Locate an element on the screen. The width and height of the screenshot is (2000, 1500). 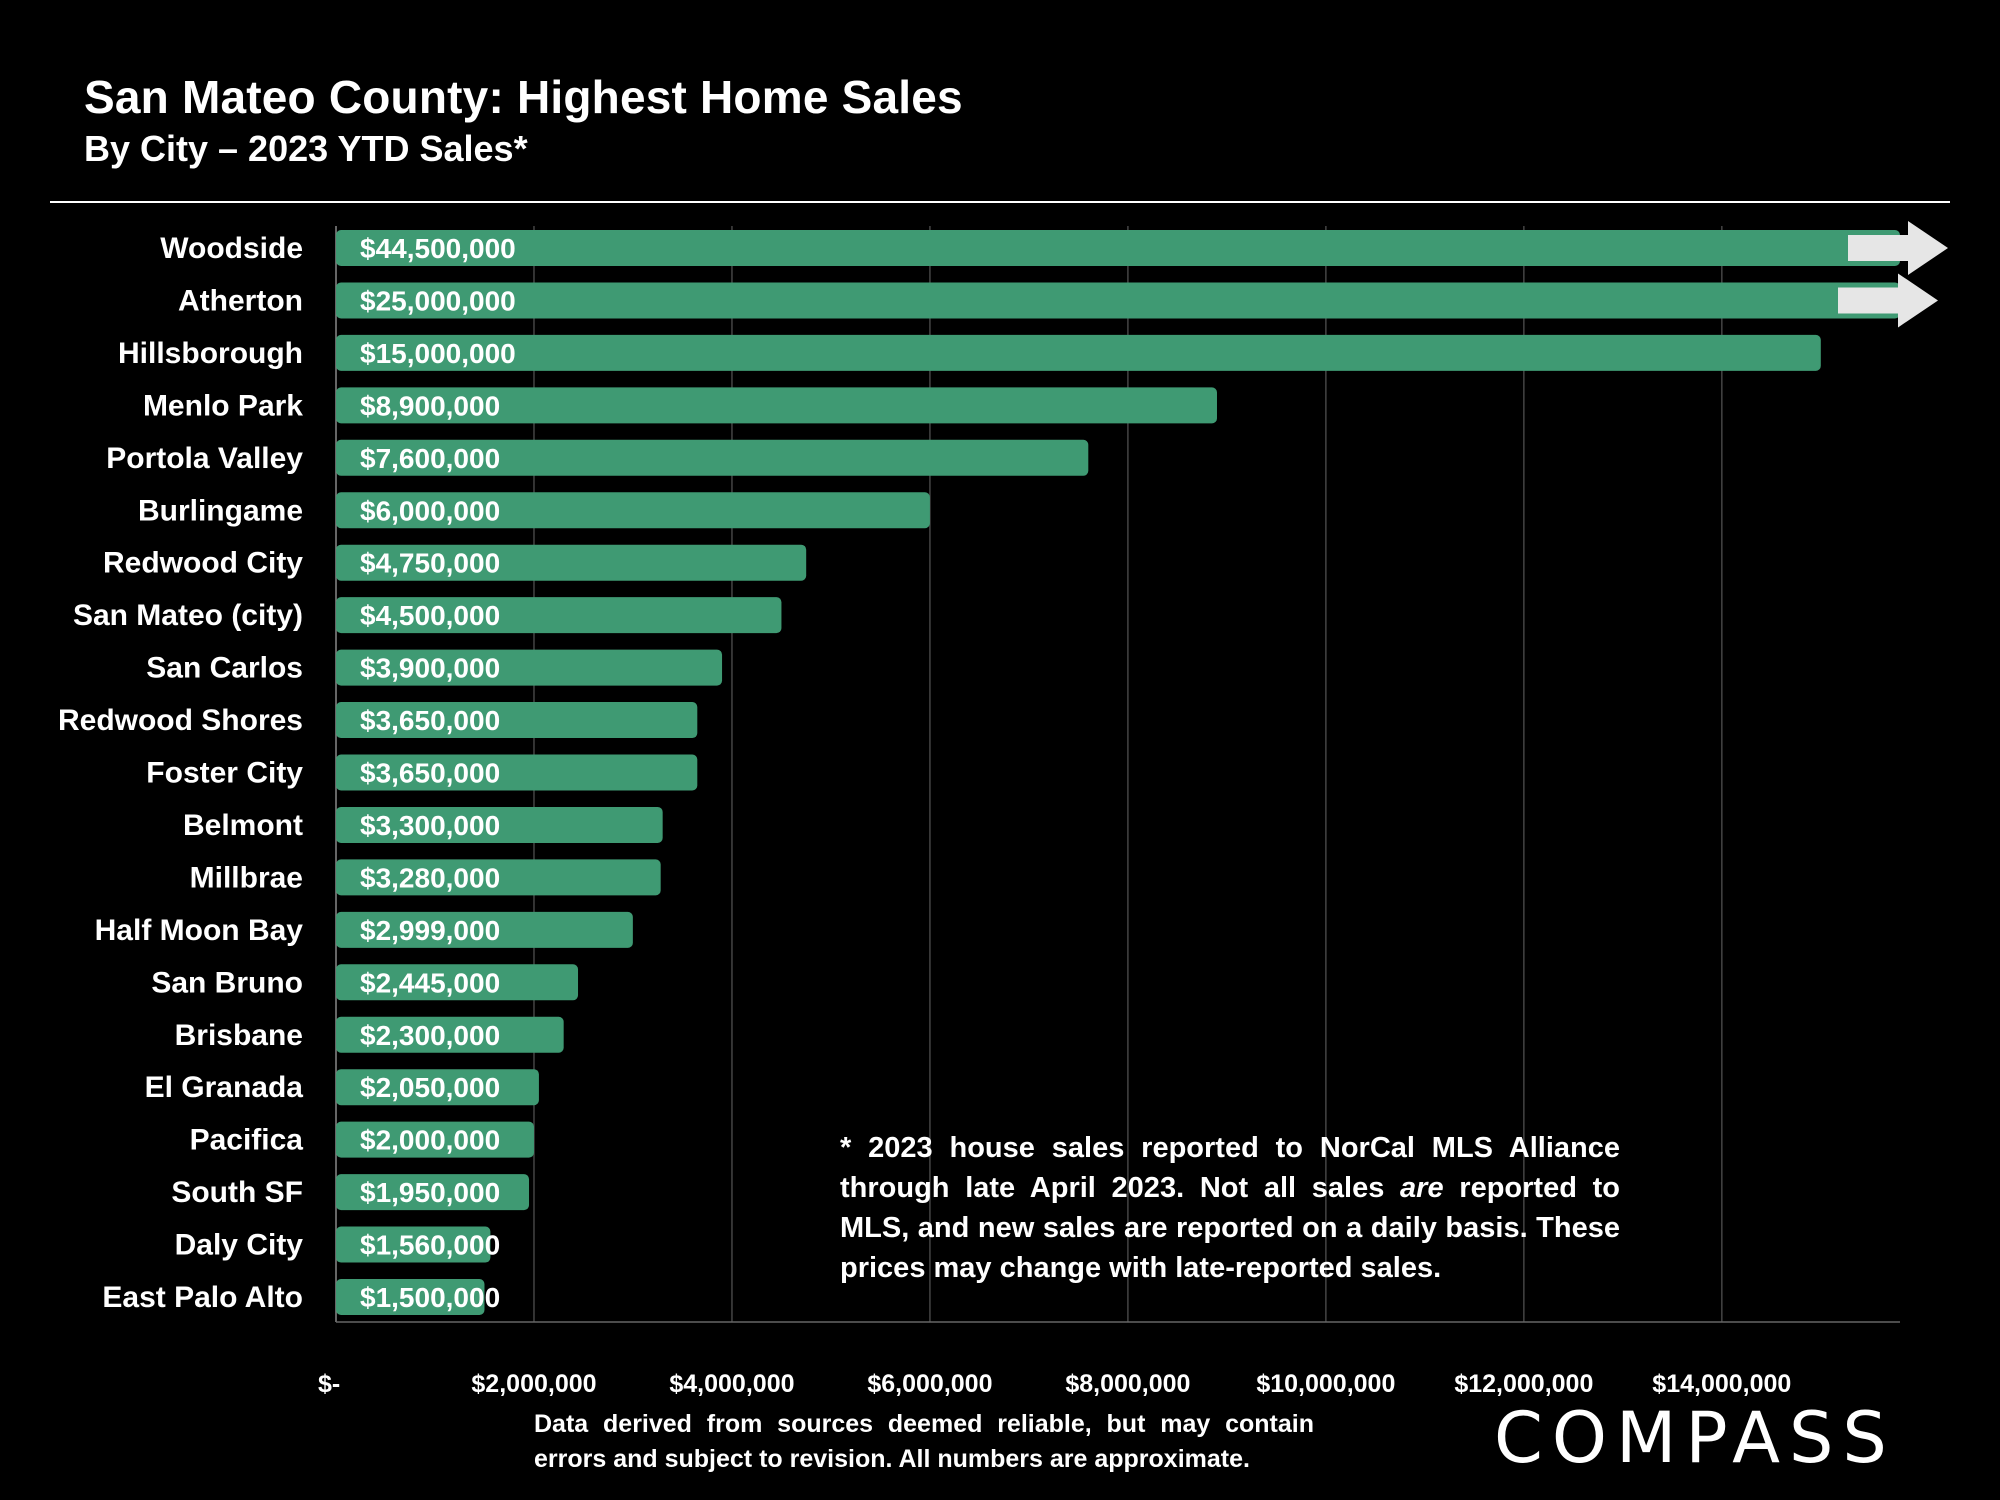
bar-value-label: $2,445,000 is located at coordinates (430, 982).